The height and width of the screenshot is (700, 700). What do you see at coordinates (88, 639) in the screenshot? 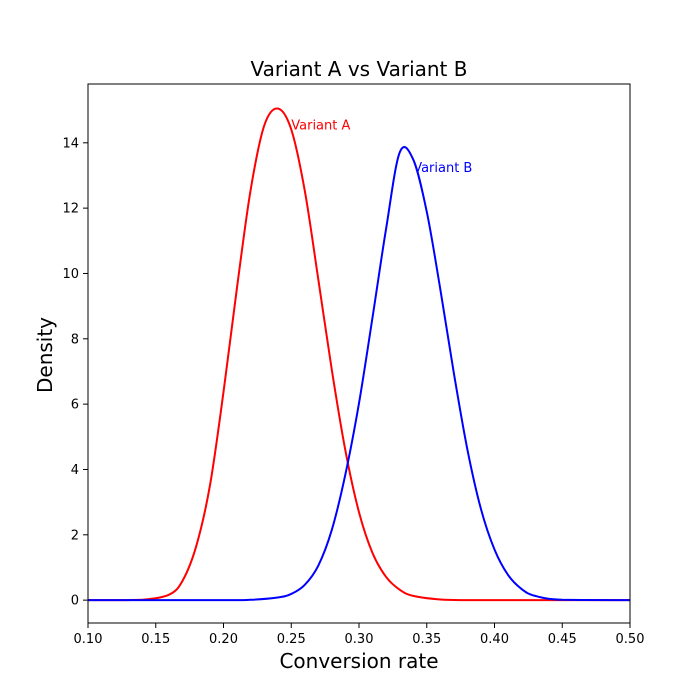
I see `x-tick-label: 0.10` at bounding box center [88, 639].